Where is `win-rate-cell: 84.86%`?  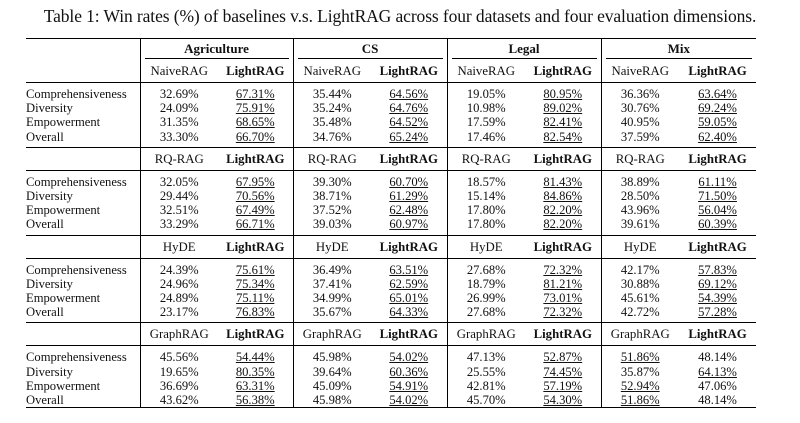 win-rate-cell: 84.86% is located at coordinates (563, 196).